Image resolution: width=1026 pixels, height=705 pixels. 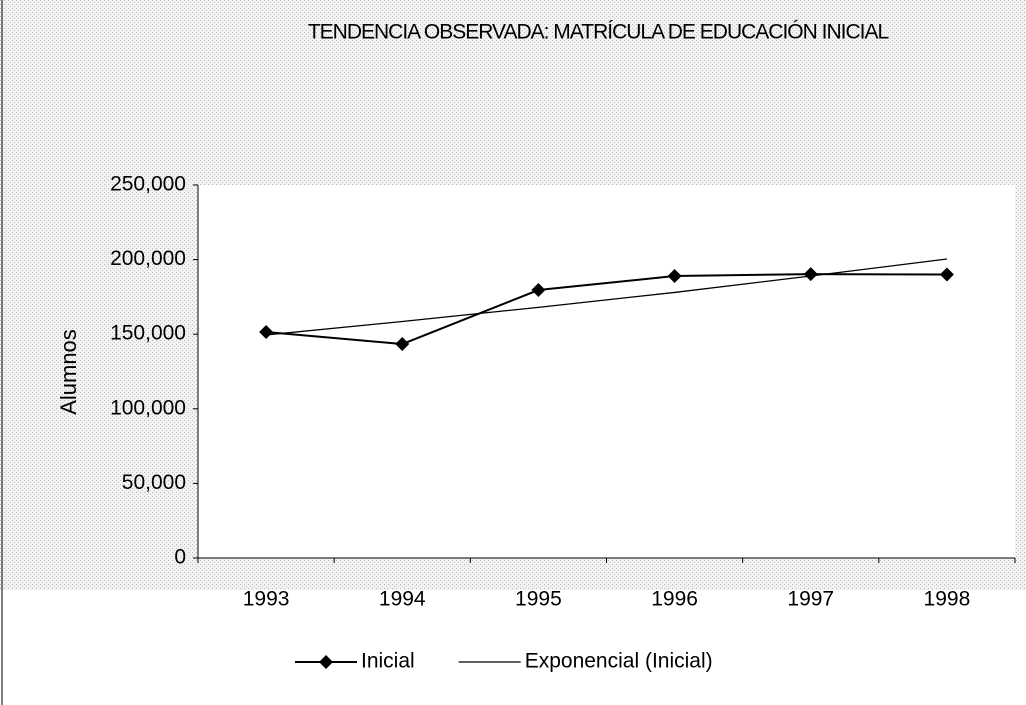 I want to click on x-tick-label: 1993, so click(x=266, y=599).